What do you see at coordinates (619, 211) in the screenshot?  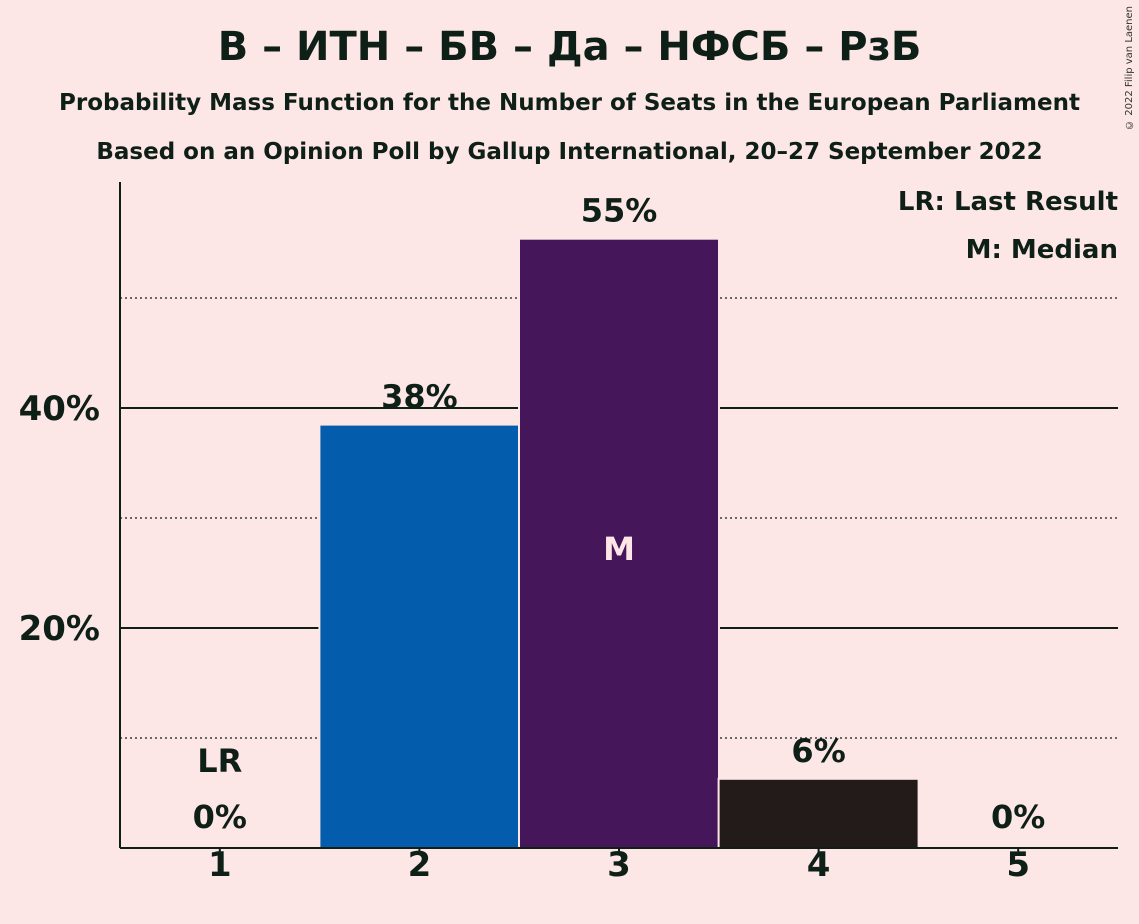 I see `data-label: 55%` at bounding box center [619, 211].